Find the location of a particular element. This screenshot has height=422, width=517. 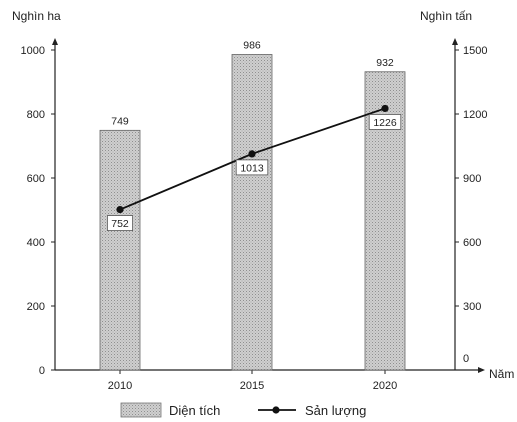

right-tick-label: 900 is located at coordinates (472, 179).